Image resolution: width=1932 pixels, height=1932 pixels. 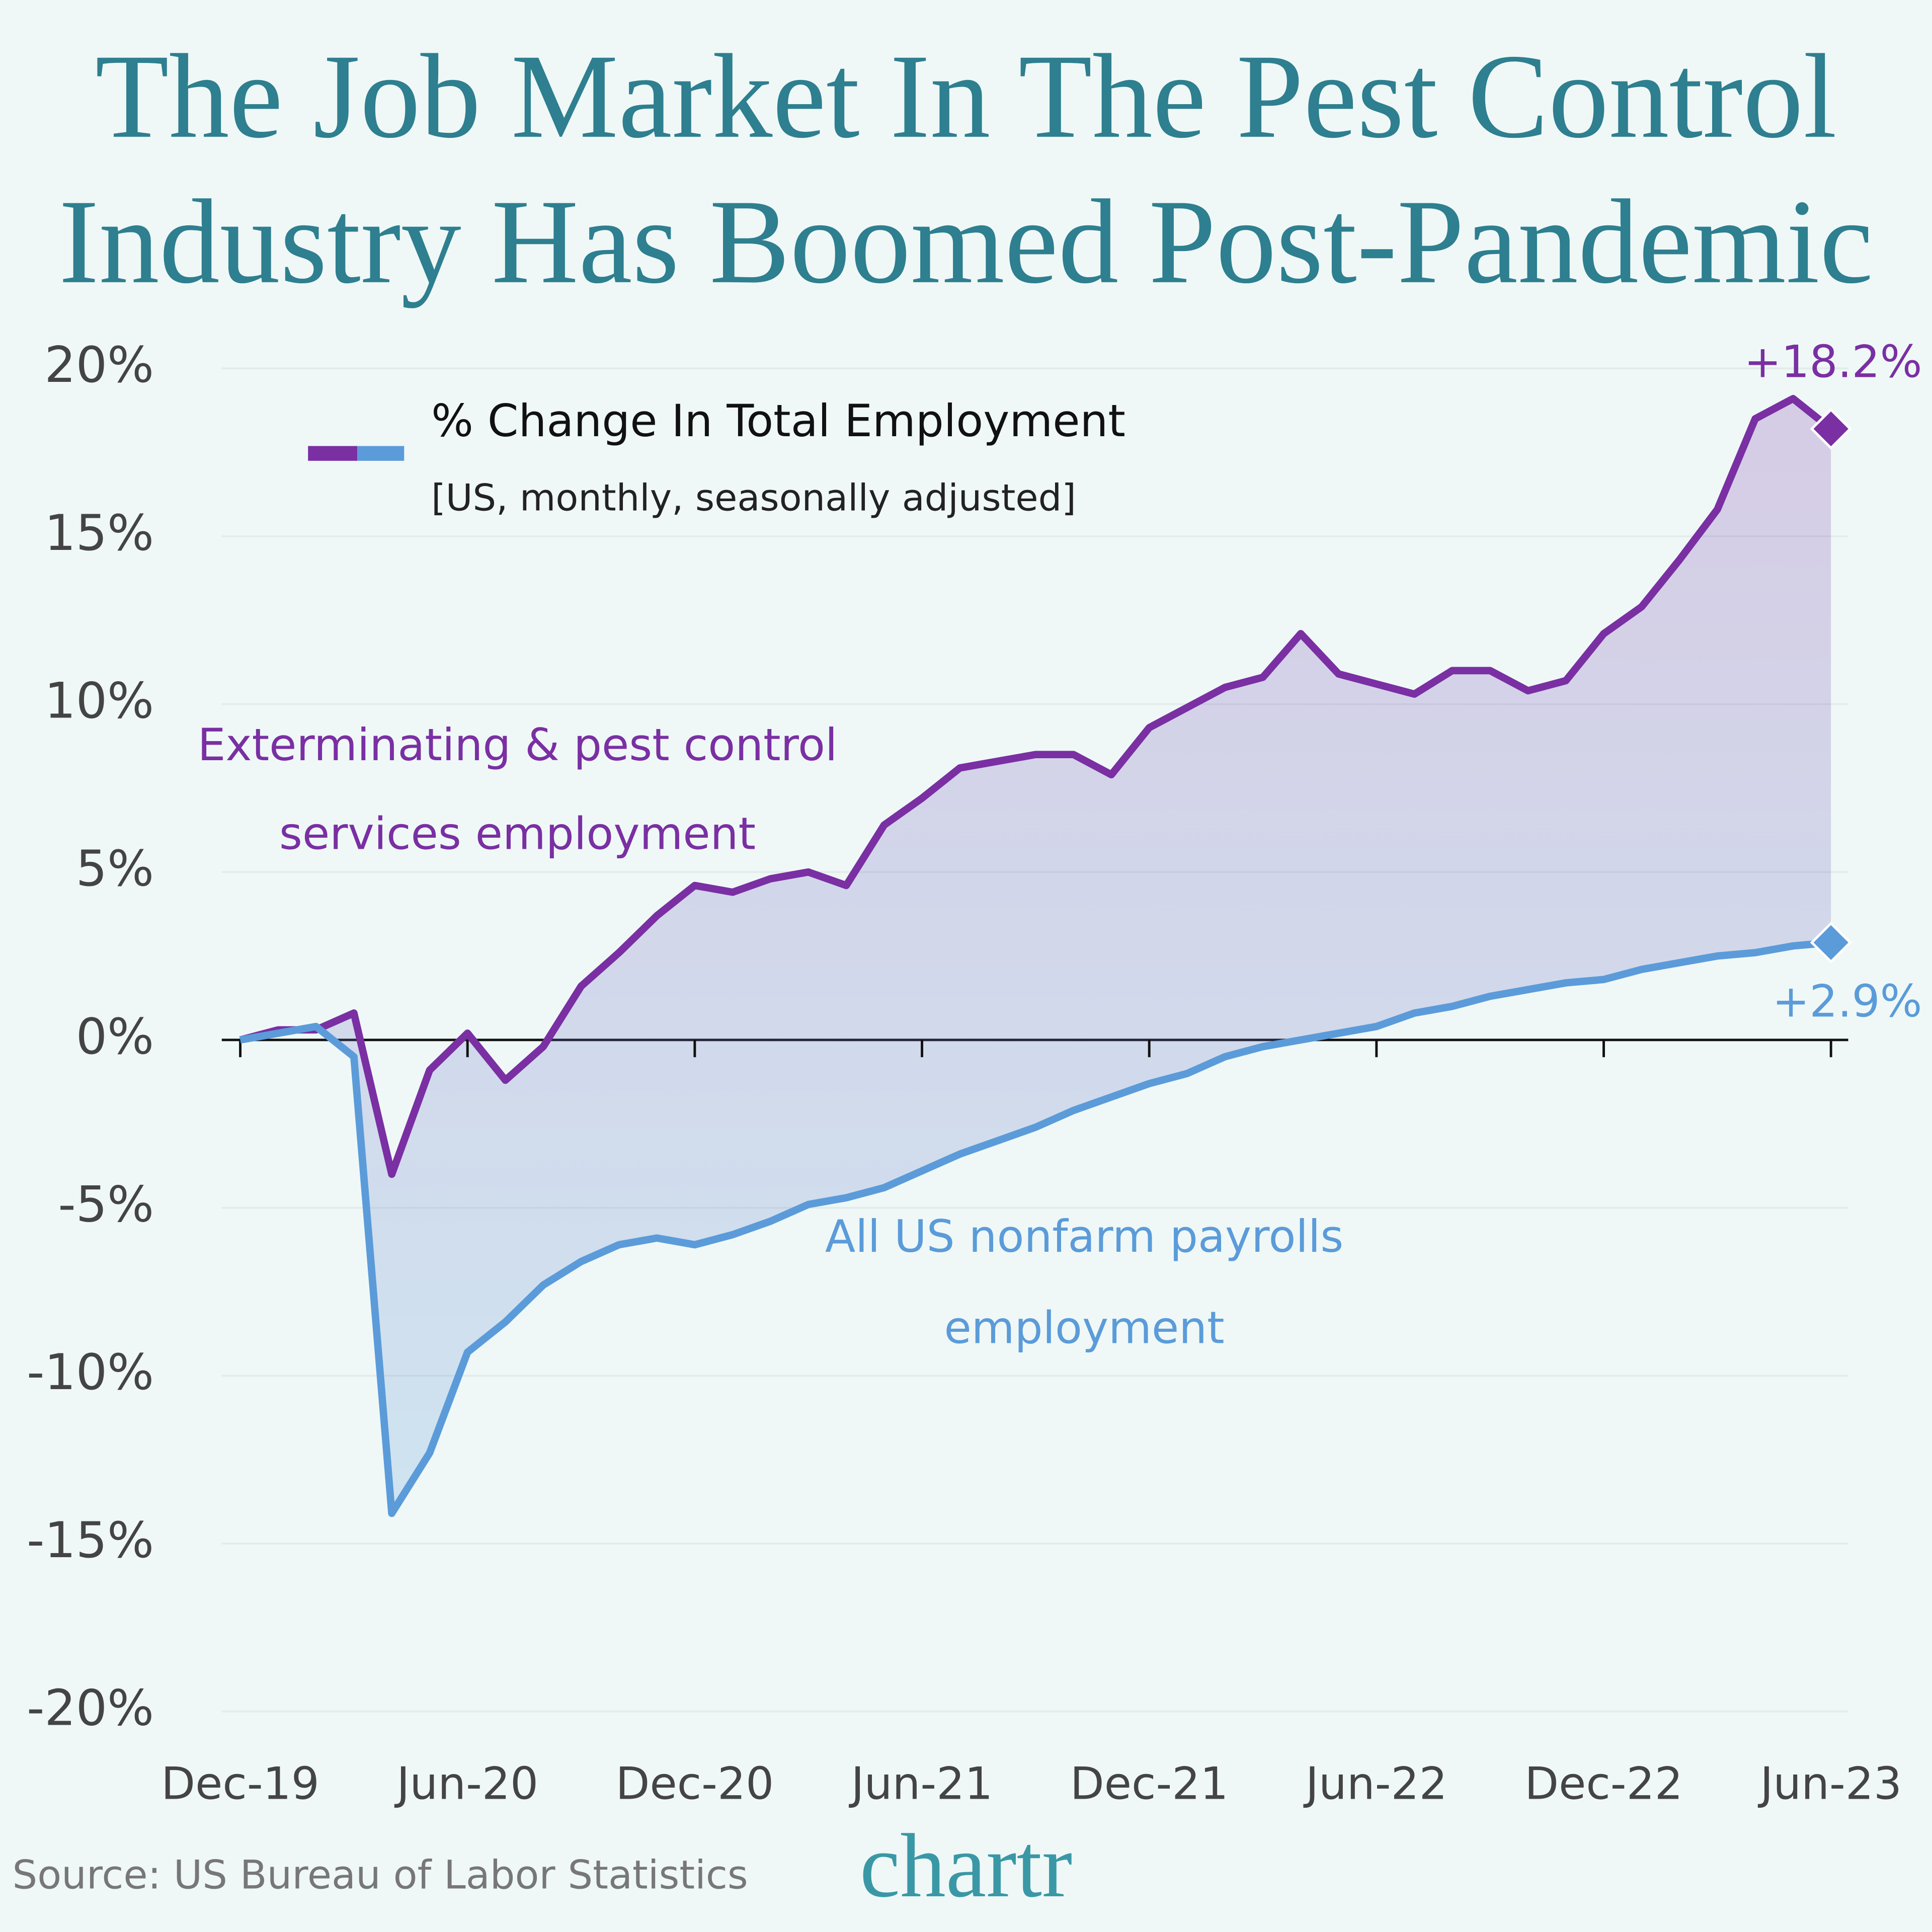 What do you see at coordinates (240, 1783) in the screenshot?
I see `x-tick-label: Dec-19` at bounding box center [240, 1783].